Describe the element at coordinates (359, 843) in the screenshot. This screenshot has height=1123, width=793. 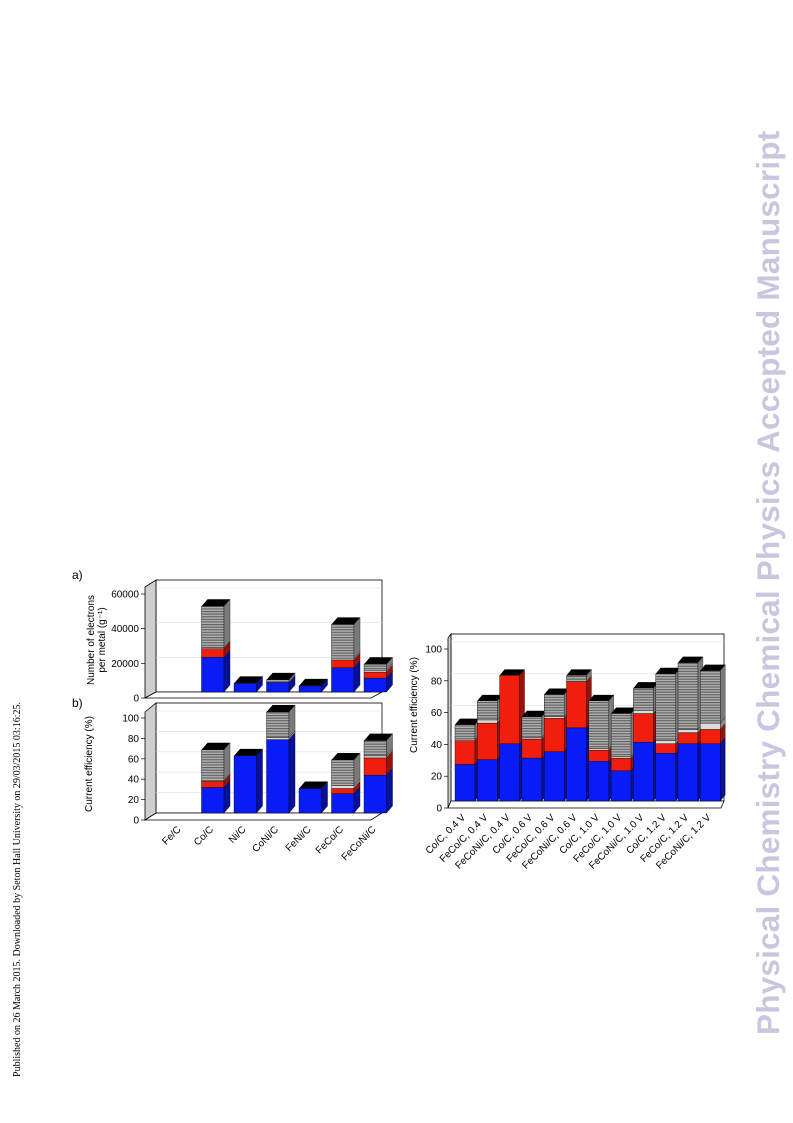
I see `x-tick-label: FeCoNi/C` at that location.